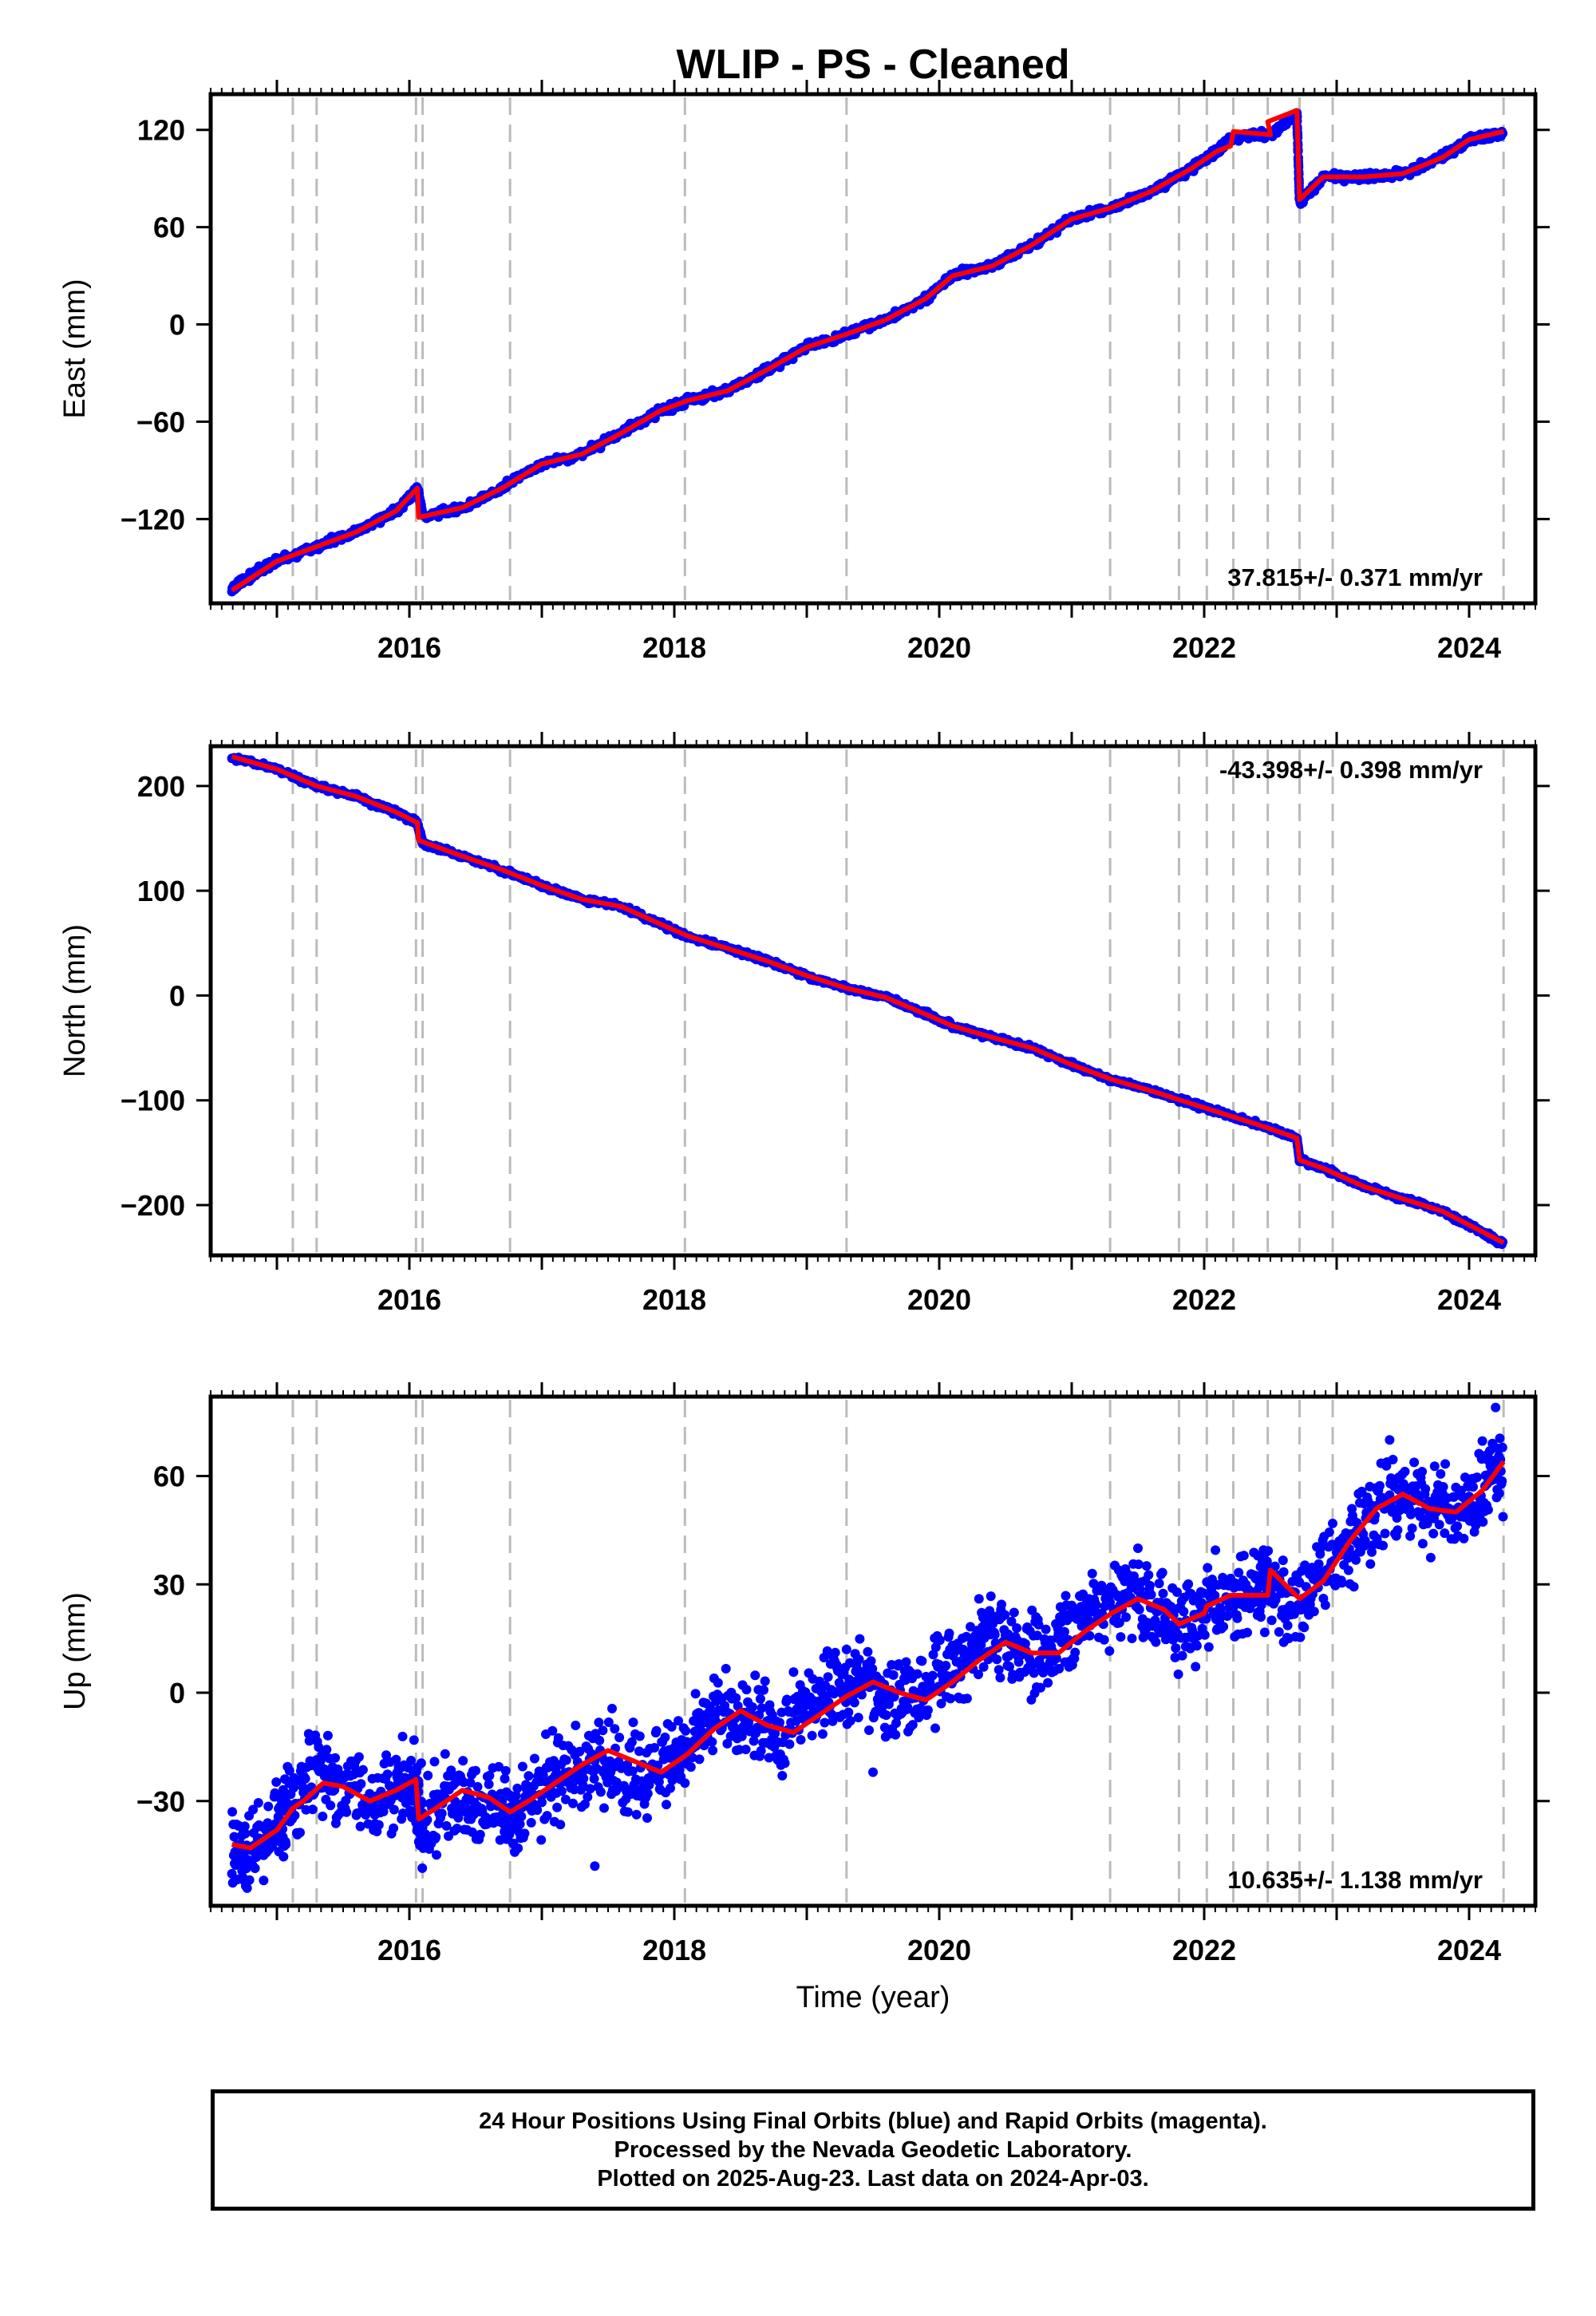 The image size is (1596, 2316). Describe the element at coordinates (674, 647) in the screenshot. I see `x-tick-label: 2018` at that location.